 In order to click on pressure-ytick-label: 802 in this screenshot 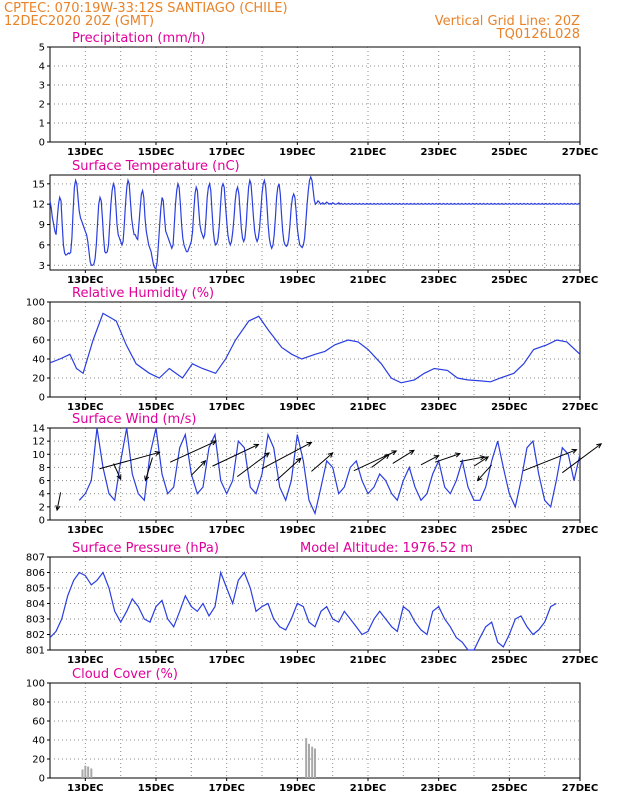, I will do `click(35, 635)`.